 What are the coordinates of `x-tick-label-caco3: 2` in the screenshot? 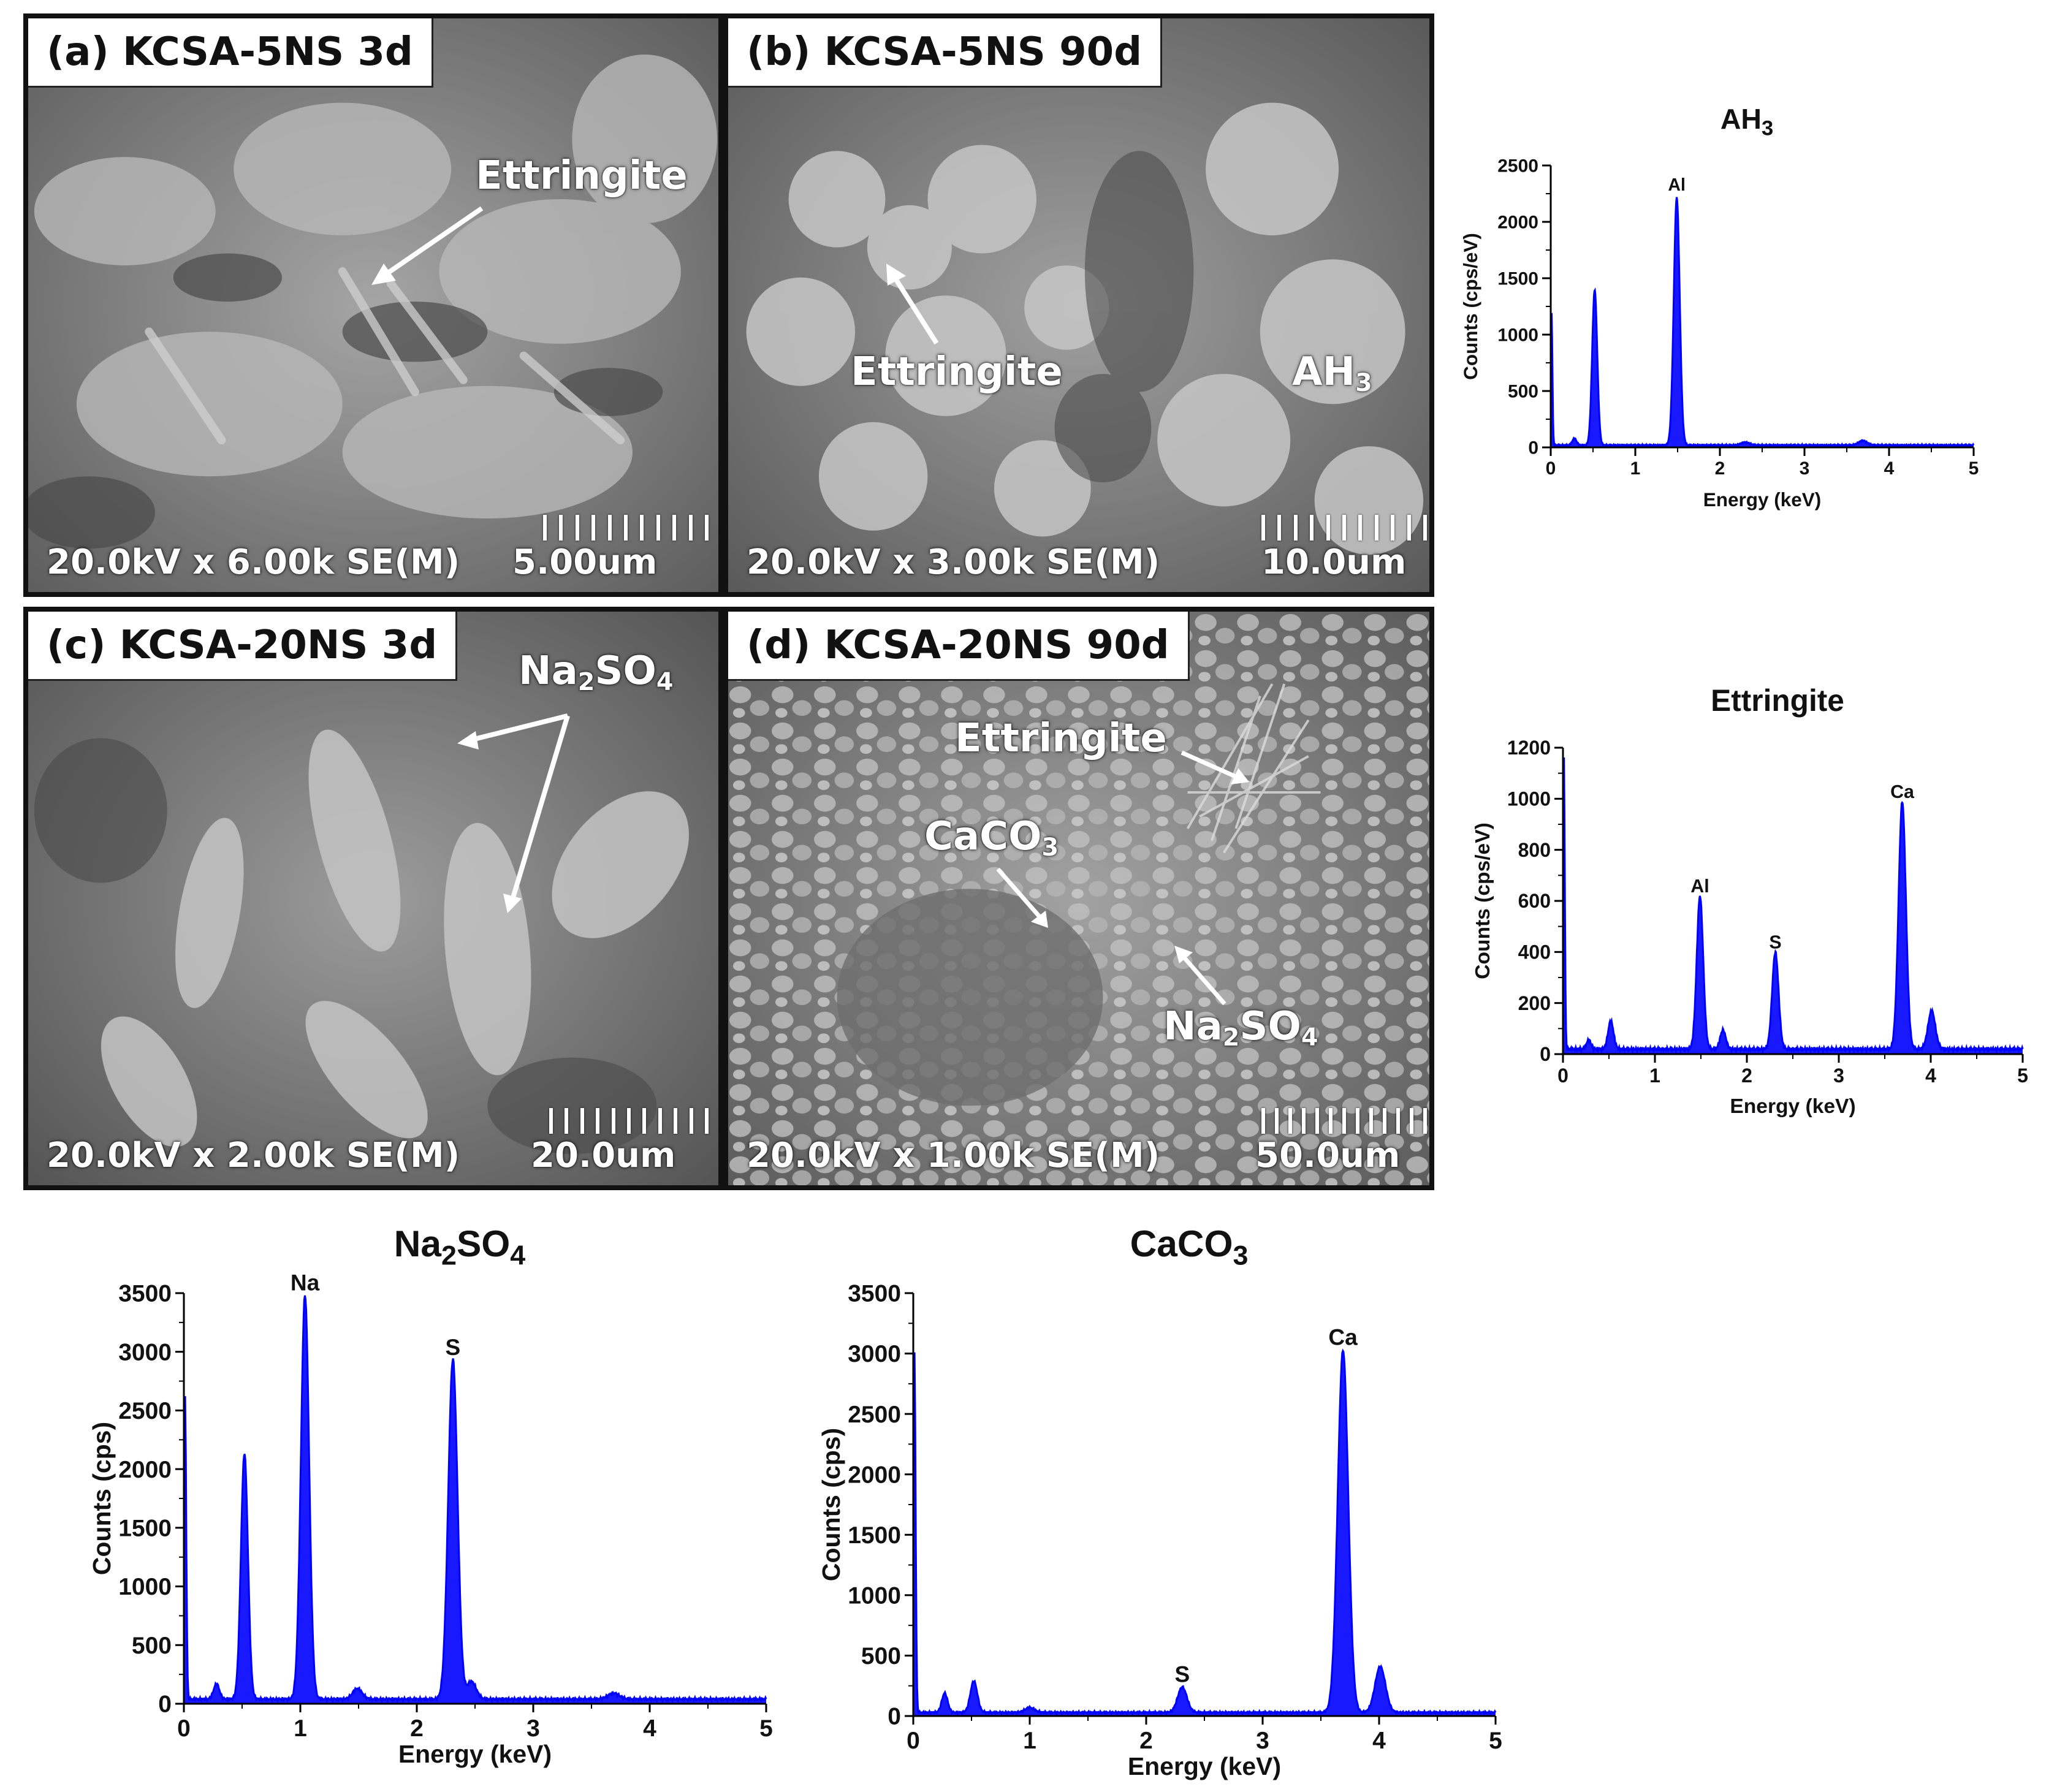 It's located at (1146, 1741).